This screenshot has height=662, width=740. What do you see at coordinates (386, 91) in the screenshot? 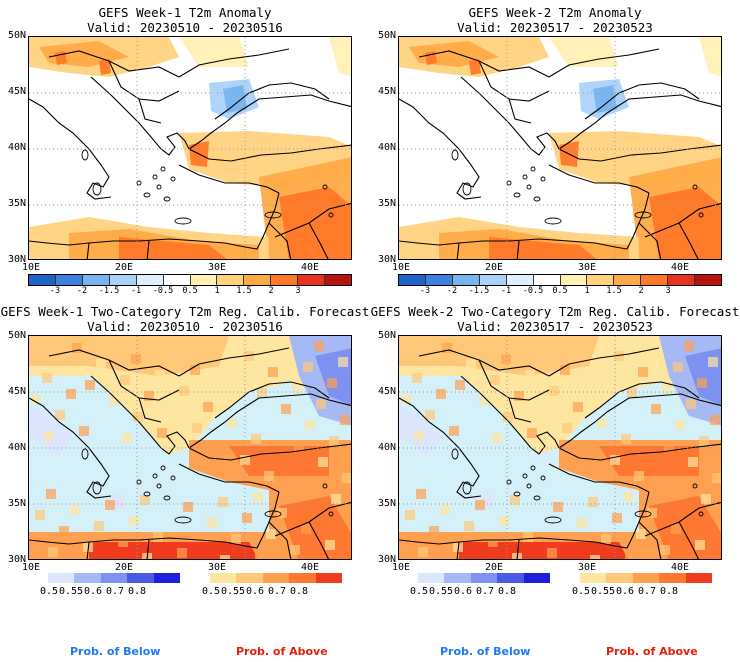
I see `lat-label: 45N` at bounding box center [386, 91].